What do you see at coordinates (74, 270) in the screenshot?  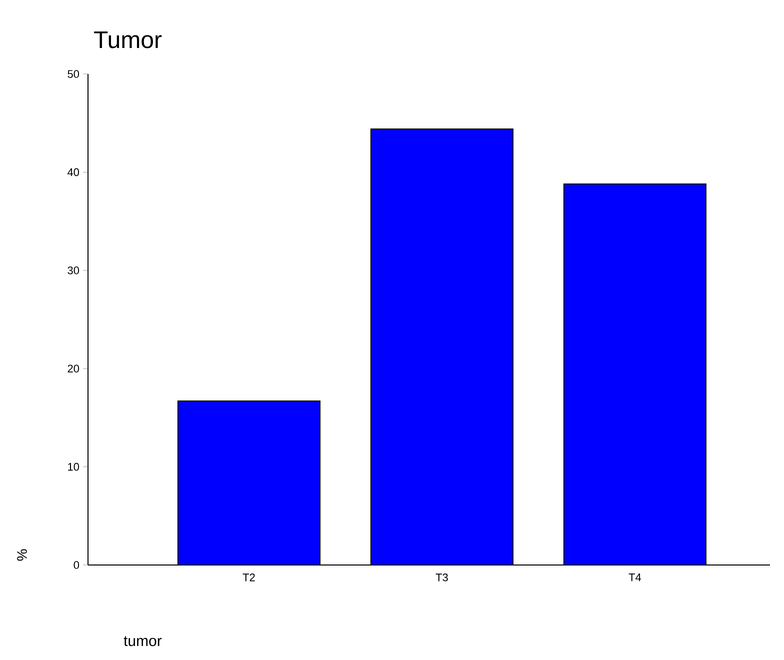 I see `y-tick-label: 30` at bounding box center [74, 270].